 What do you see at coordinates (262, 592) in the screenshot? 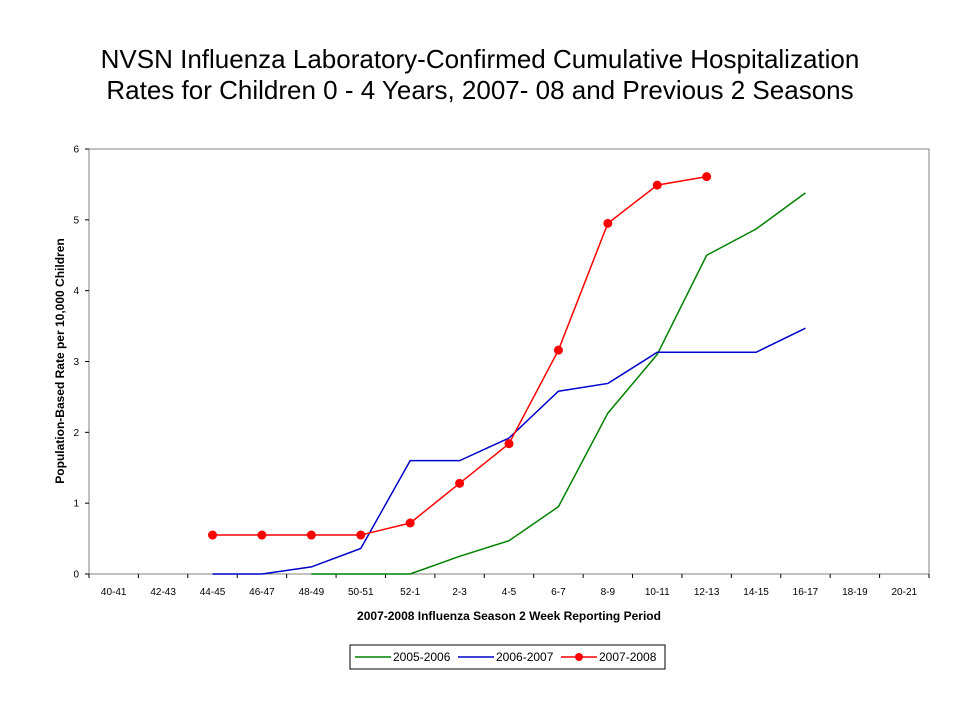
I see `x-tick-label: 46-47` at bounding box center [262, 592].